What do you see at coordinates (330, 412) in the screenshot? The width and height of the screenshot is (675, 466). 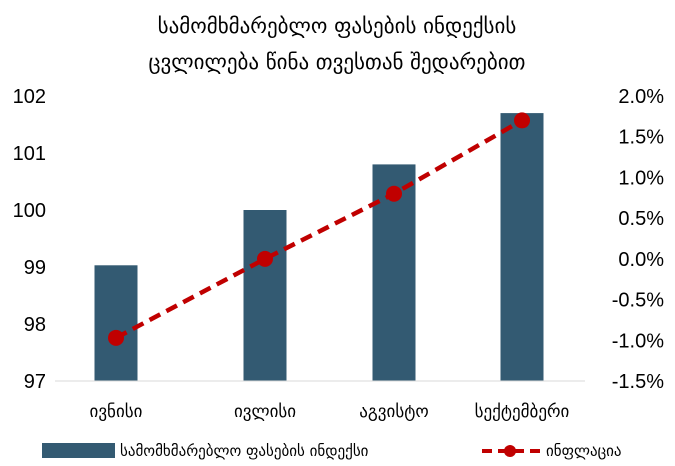 I see `category-labels: ივნისი ივლისი აგვისტო სექტემბერი` at bounding box center [330, 412].